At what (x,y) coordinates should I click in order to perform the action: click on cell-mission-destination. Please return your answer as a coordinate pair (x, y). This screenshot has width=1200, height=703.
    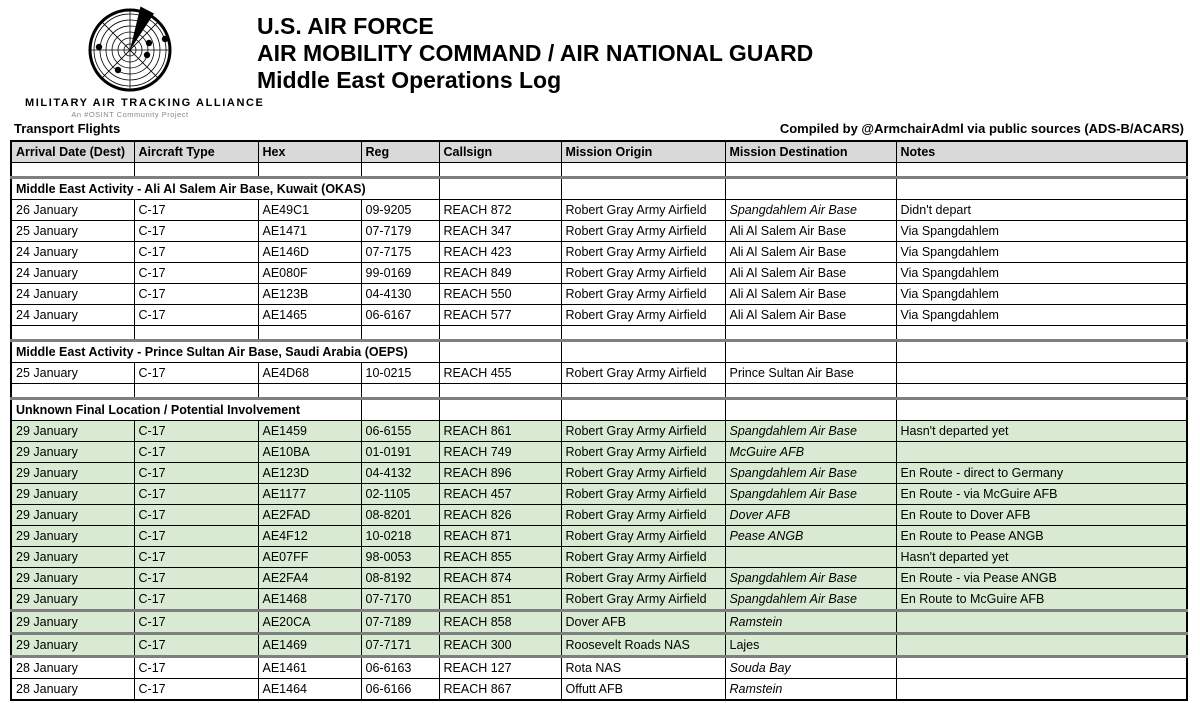
    Looking at the image, I should click on (810, 557).